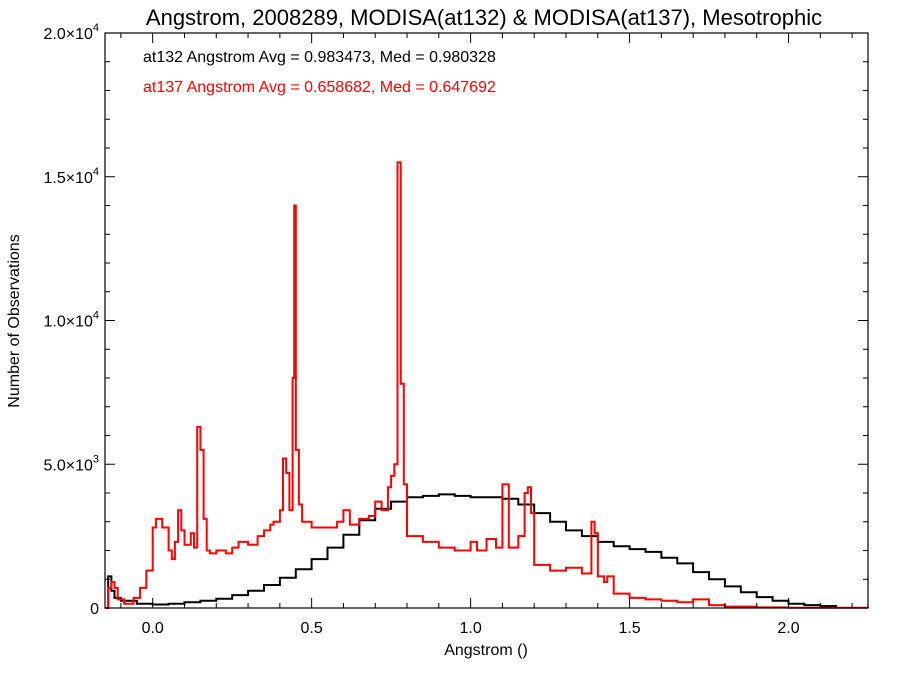  Describe the element at coordinates (71, 320) in the screenshot. I see `y-tick-label: 1.0×10⁴` at that location.